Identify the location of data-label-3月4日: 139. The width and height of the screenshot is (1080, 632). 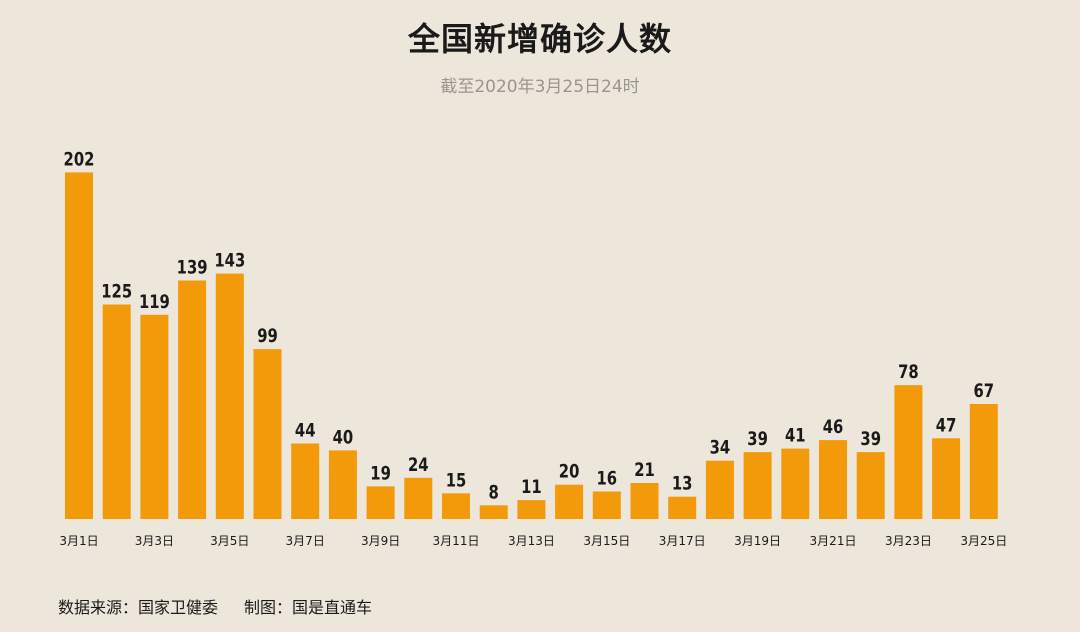
(192, 268).